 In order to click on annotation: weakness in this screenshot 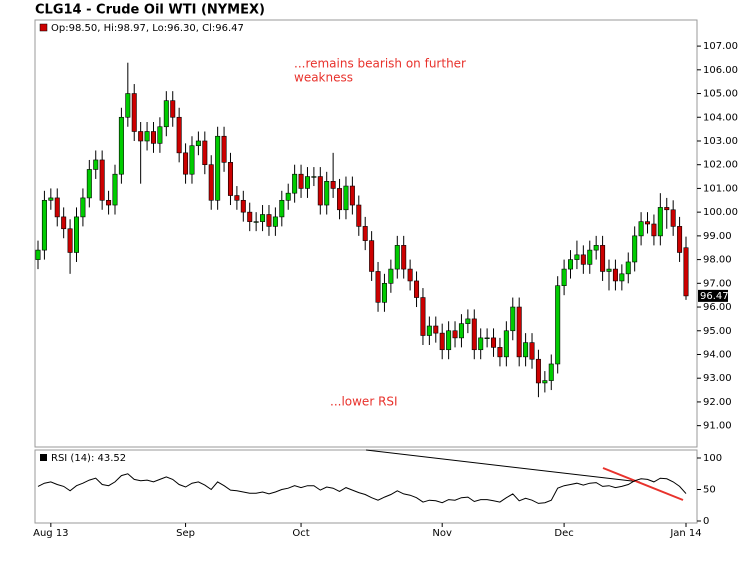, I will do `click(323, 78)`.